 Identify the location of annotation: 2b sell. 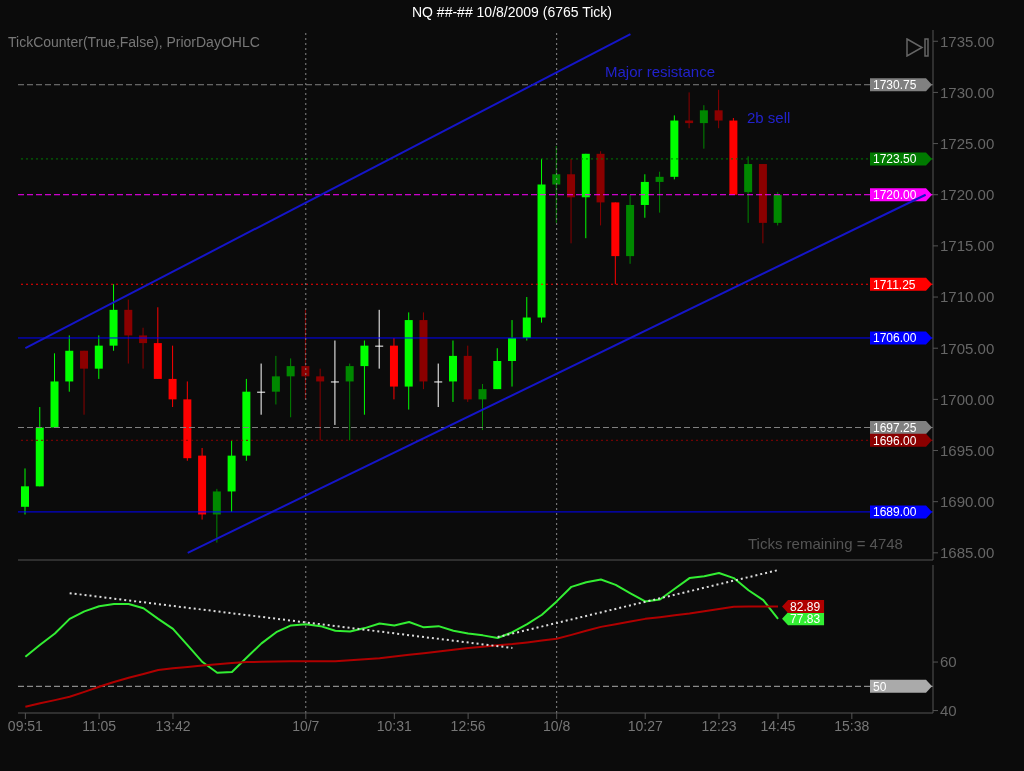
(769, 117).